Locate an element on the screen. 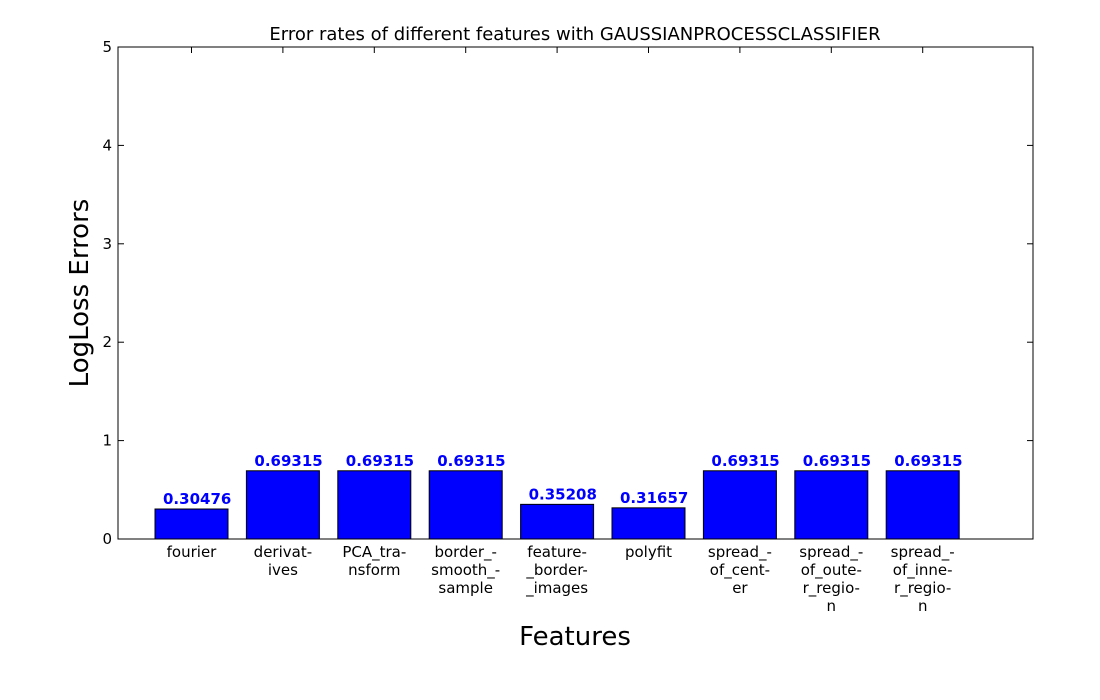  y-tick-label: 1 is located at coordinates (107, 441).